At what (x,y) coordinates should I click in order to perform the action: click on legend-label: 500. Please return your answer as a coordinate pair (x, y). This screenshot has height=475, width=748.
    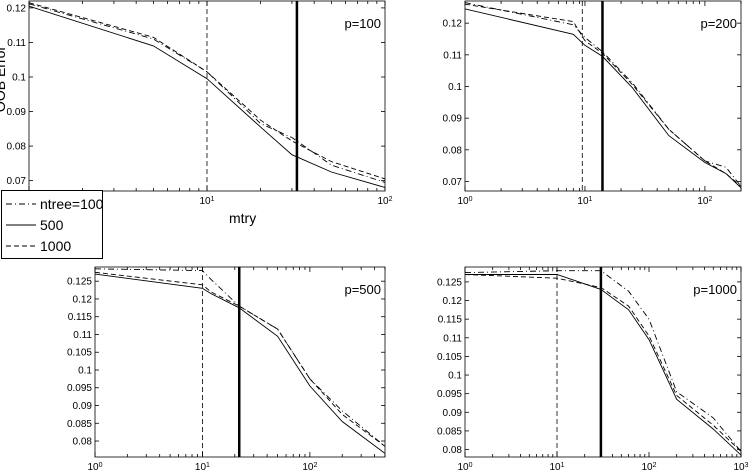
    Looking at the image, I should click on (52, 225).